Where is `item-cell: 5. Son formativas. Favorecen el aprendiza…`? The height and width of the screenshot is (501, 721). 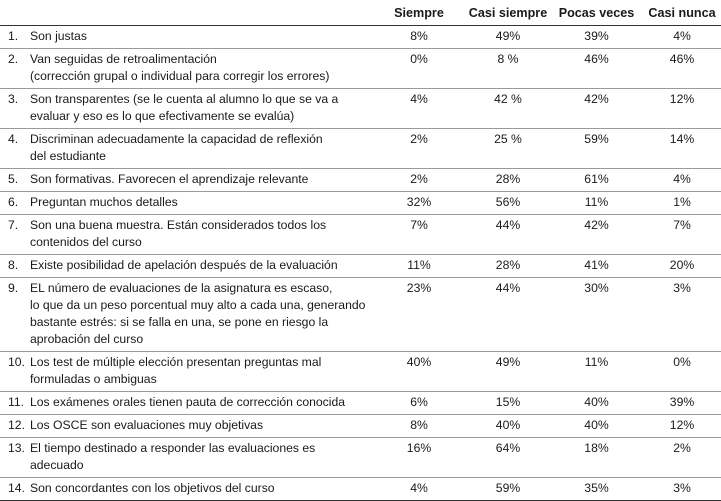
item-cell: 5. Son formativas. Favorecen el aprendiza… is located at coordinates (186, 180).